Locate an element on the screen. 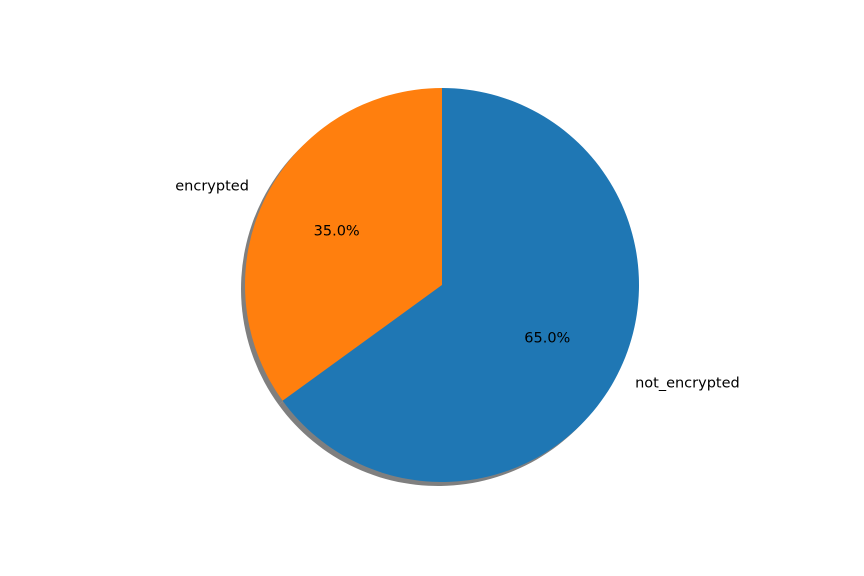 Image resolution: width=864 pixels, height=576 pixels. pie-label-encrypted: encrypted is located at coordinates (212, 187).